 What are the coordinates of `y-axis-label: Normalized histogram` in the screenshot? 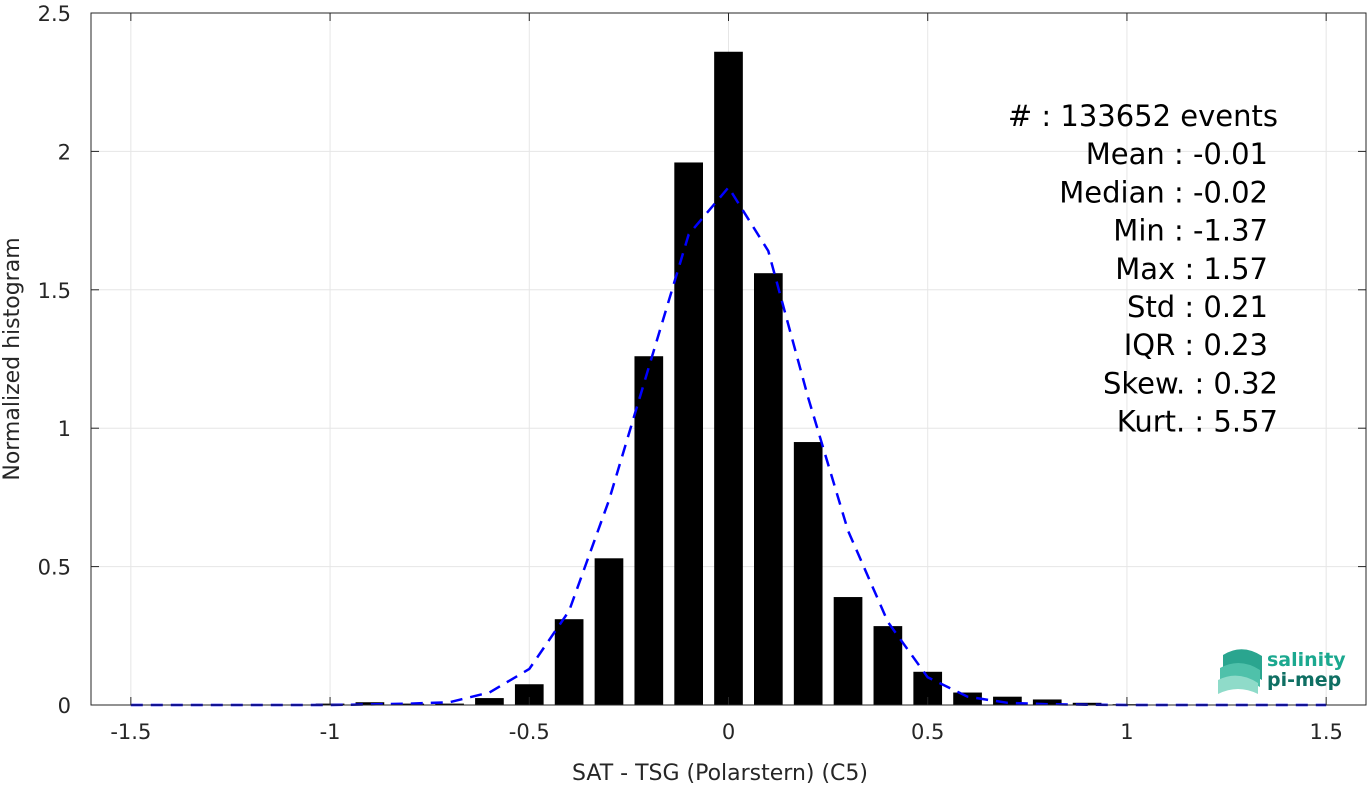 It's located at (12, 358).